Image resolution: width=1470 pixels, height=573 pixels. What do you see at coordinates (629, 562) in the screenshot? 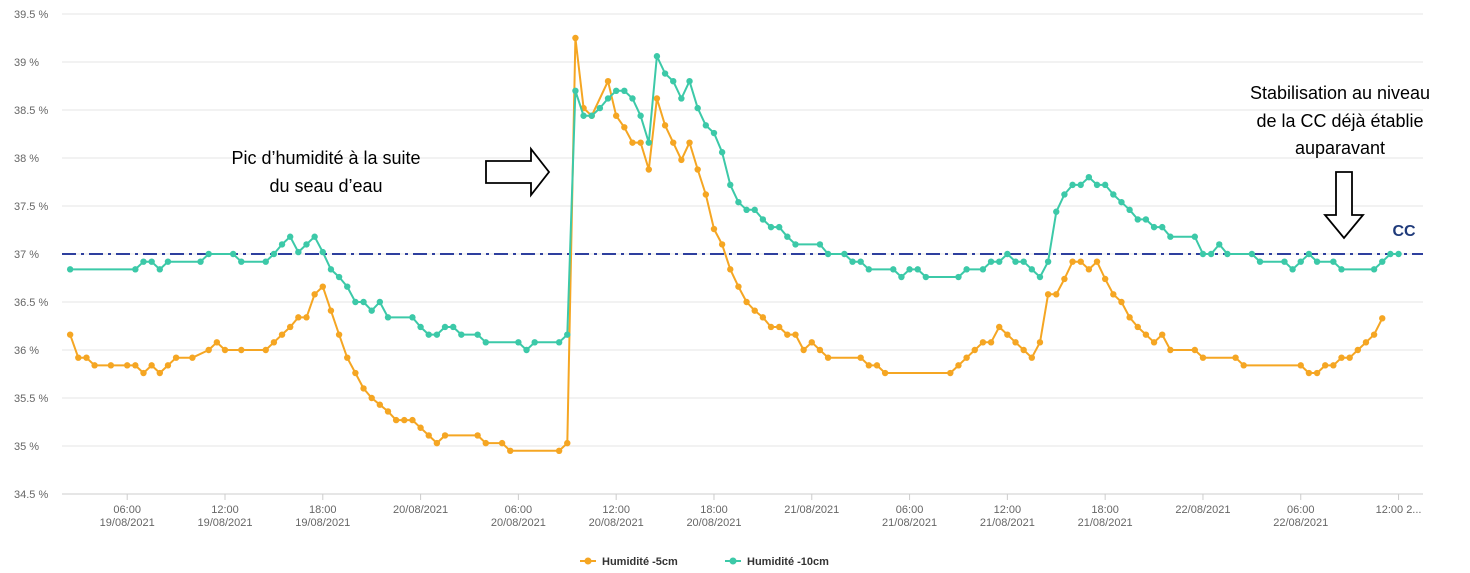
I see `legend-item: Humidité -5cm` at bounding box center [629, 562].